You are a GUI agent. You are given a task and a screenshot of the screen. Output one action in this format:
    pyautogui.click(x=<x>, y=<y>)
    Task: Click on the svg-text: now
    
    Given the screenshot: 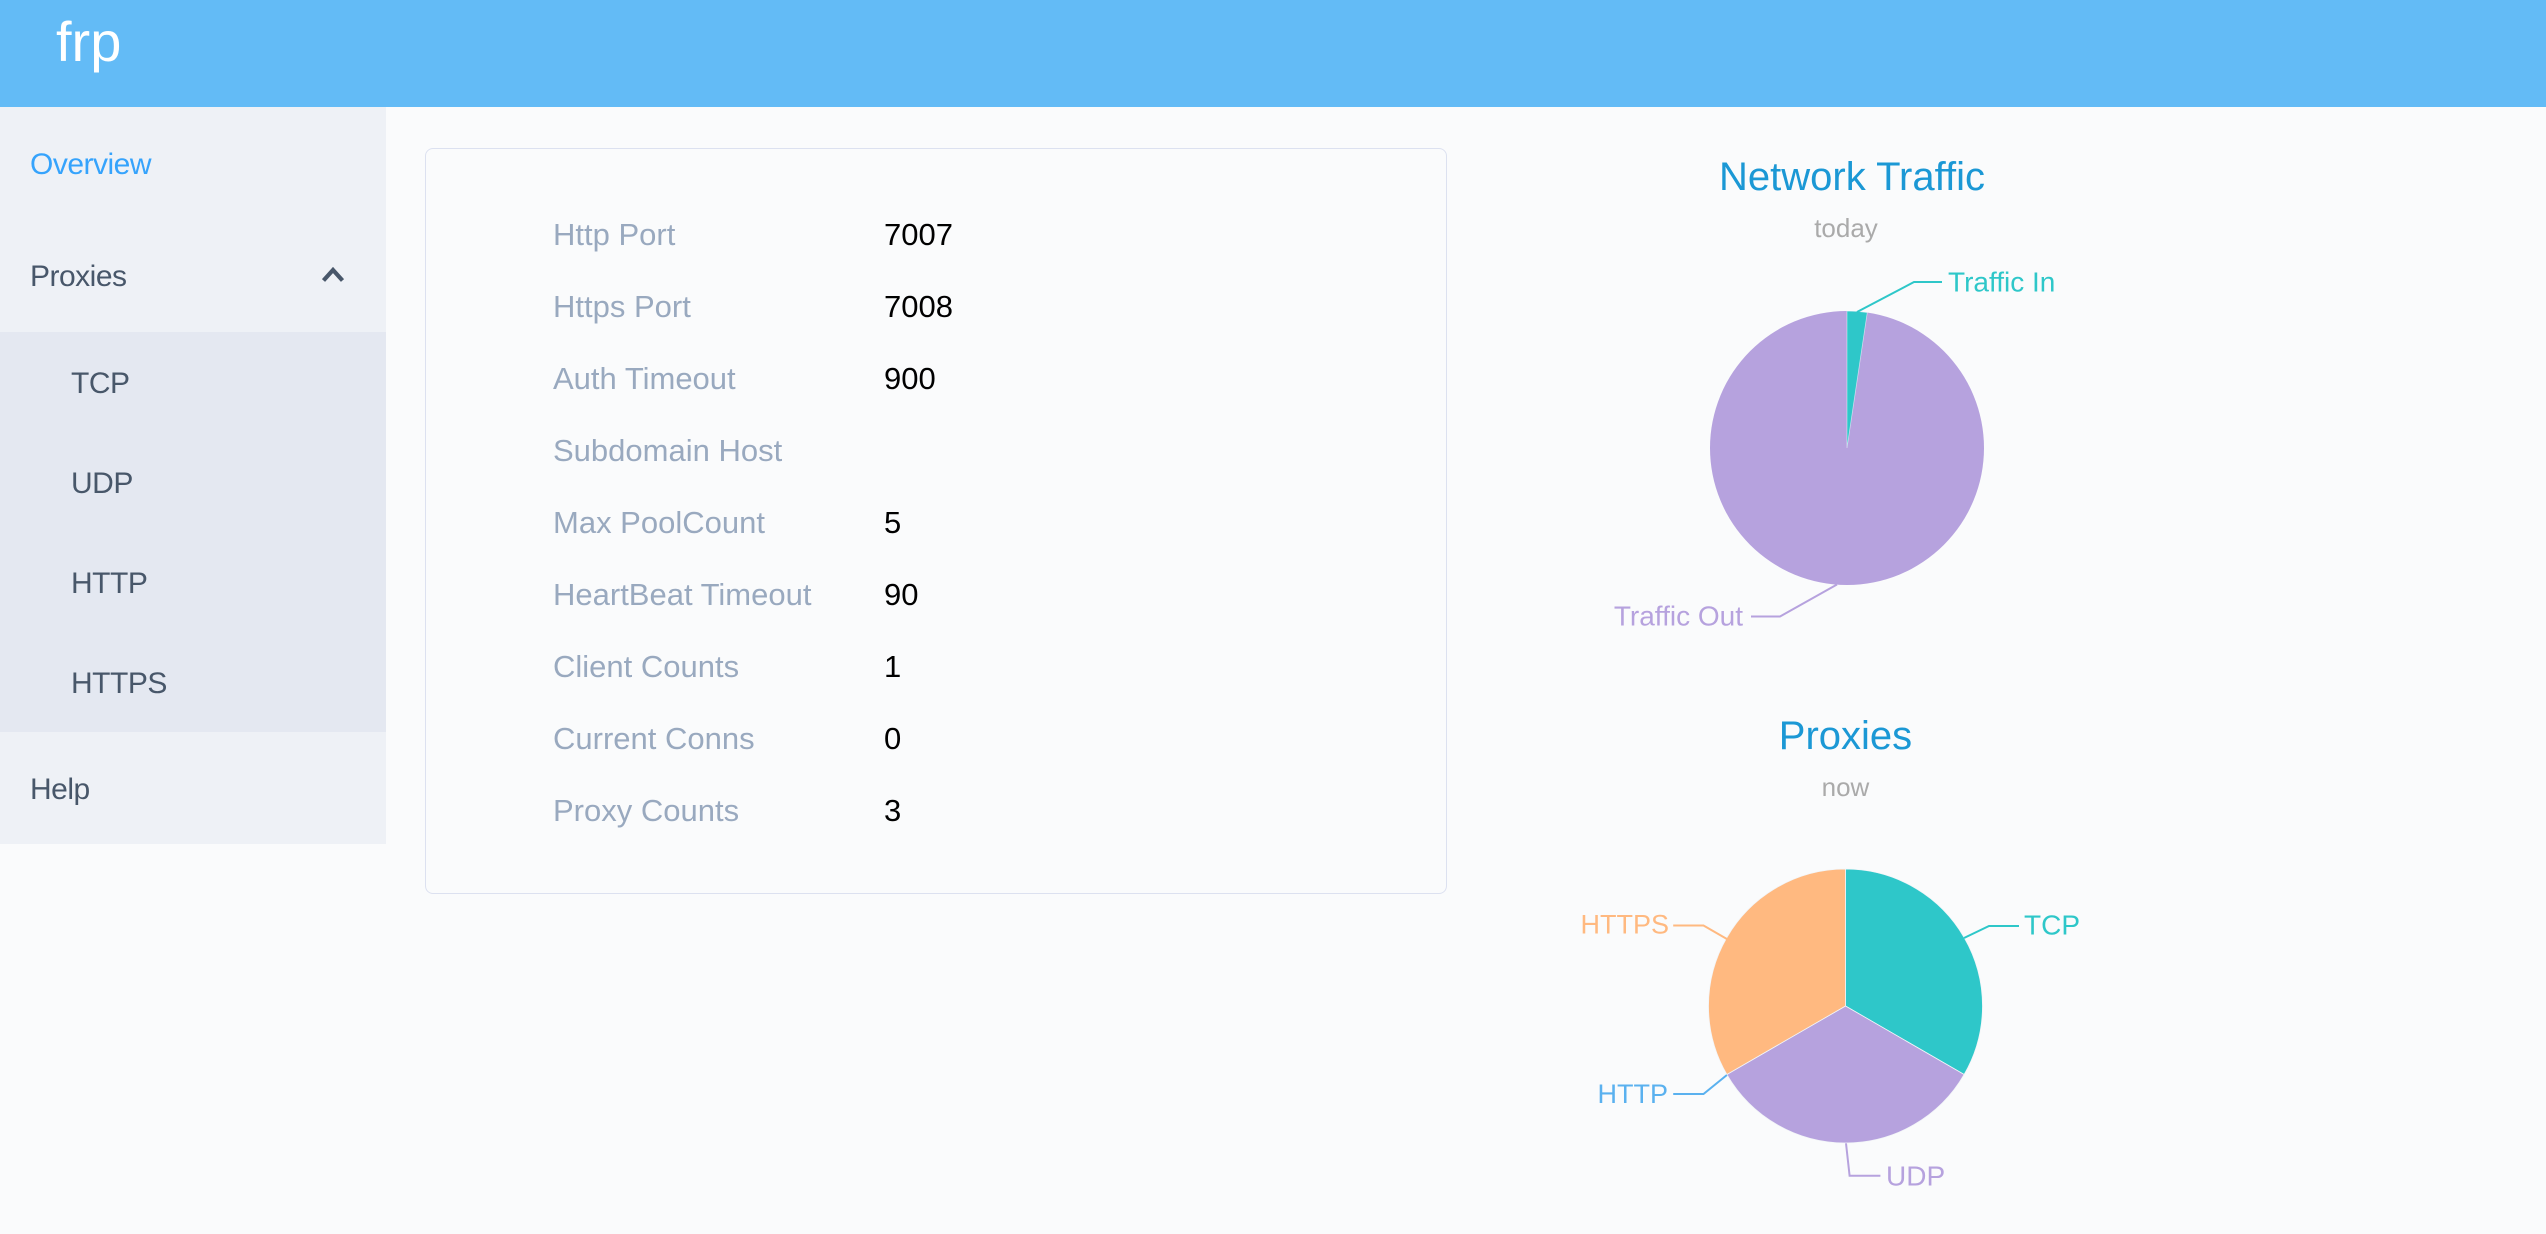 What is the action you would take?
    pyautogui.click(x=1846, y=787)
    